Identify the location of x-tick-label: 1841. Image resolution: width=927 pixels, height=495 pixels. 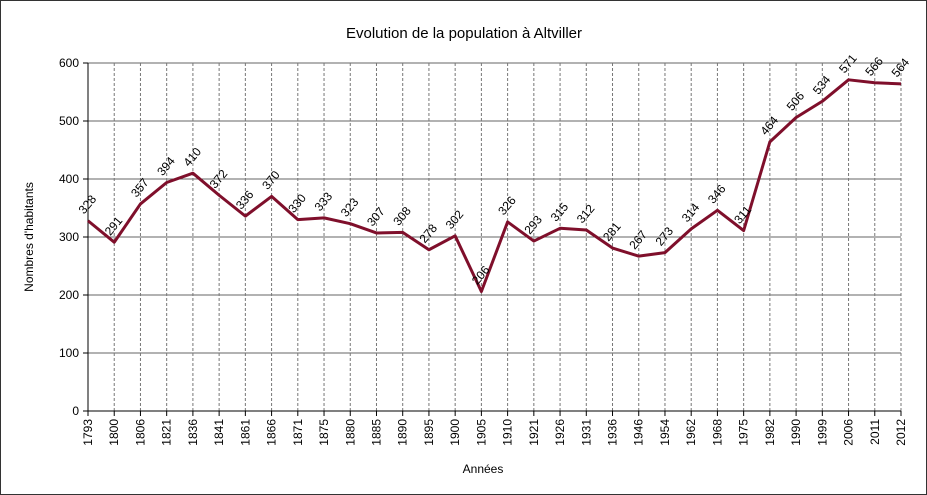
(219, 432).